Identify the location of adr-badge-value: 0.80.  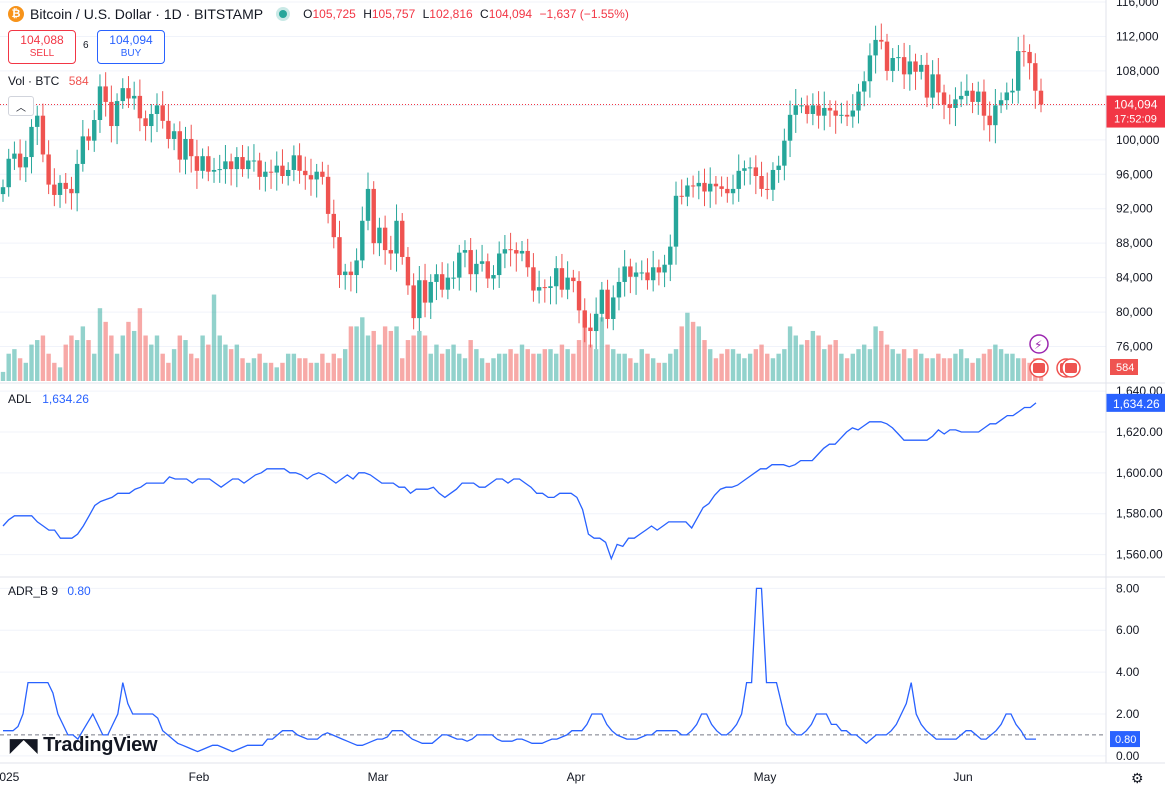
(1125, 740).